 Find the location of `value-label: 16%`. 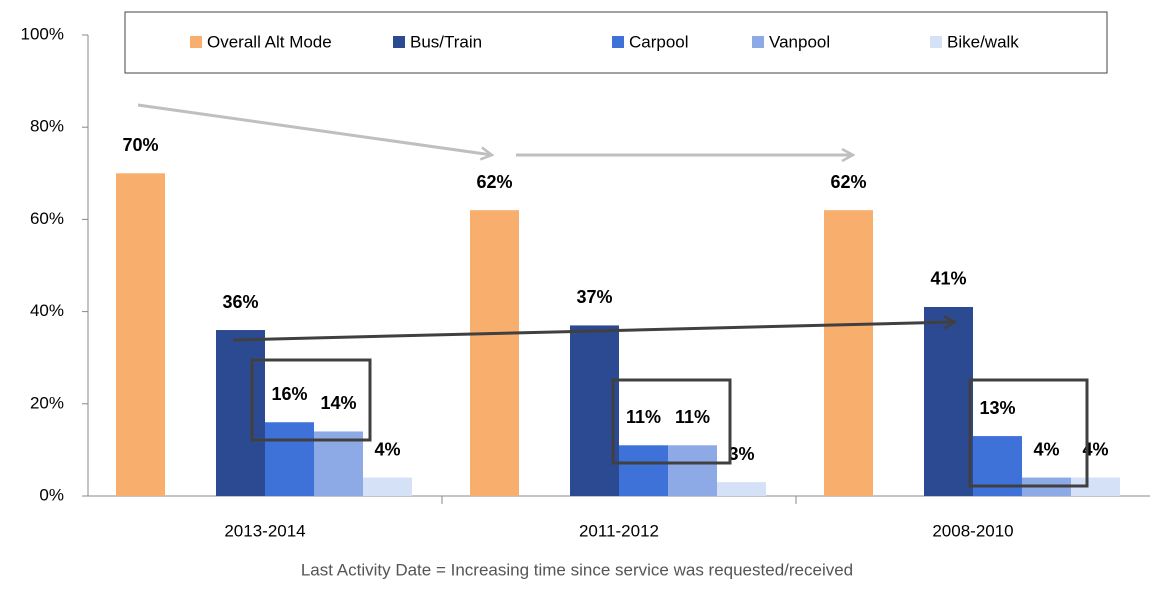

value-label: 16% is located at coordinates (289, 394).